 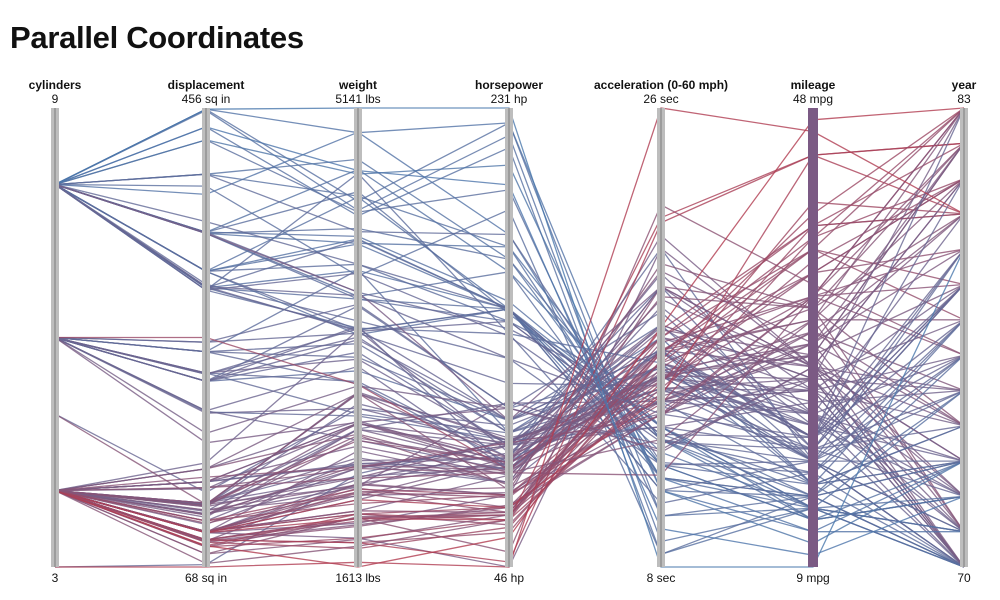 What do you see at coordinates (55, 578) in the screenshot?
I see `axis-min-cylinders: 3` at bounding box center [55, 578].